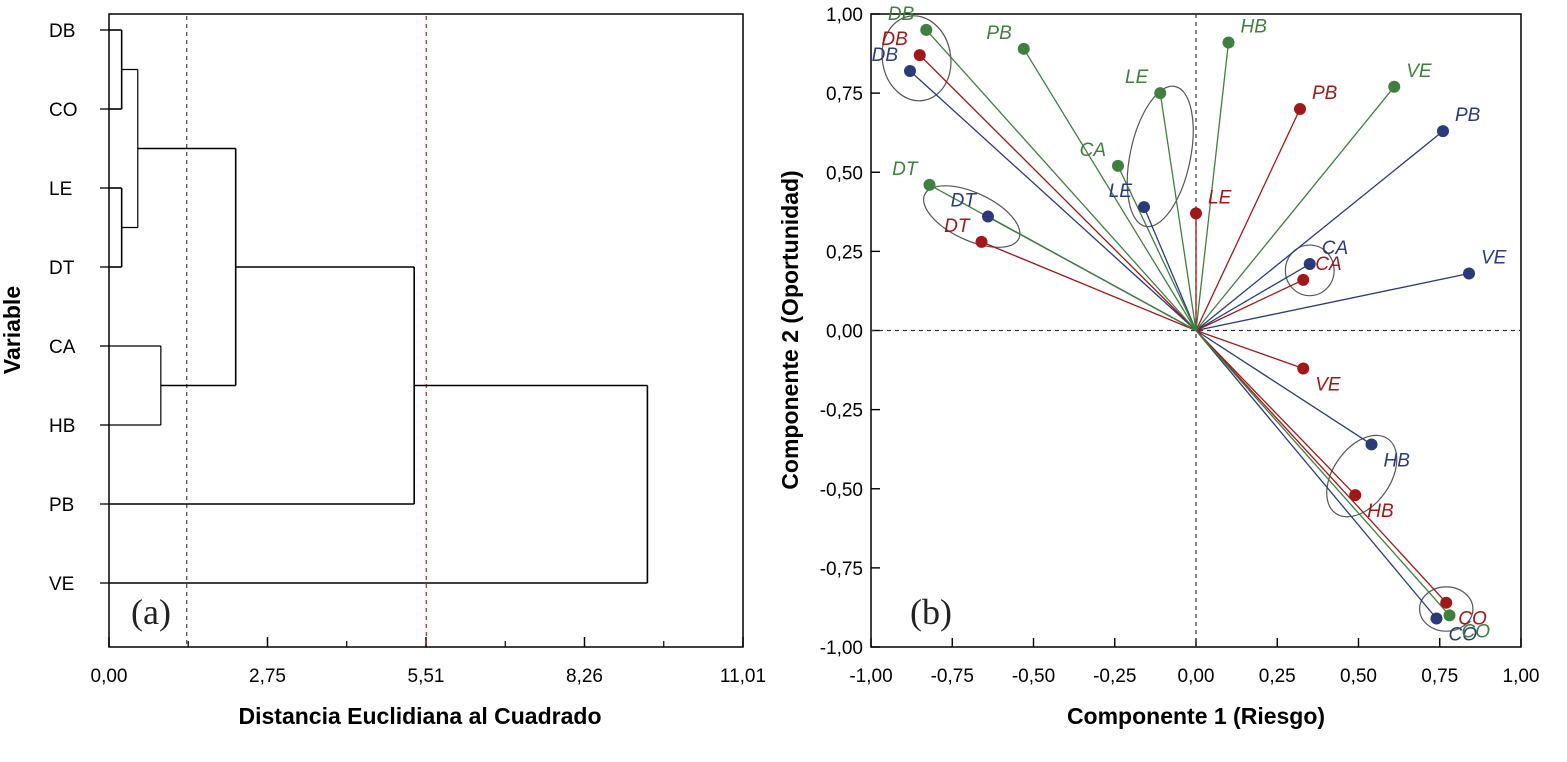  I want to click on x-tick-label: 11,01, so click(743, 676).